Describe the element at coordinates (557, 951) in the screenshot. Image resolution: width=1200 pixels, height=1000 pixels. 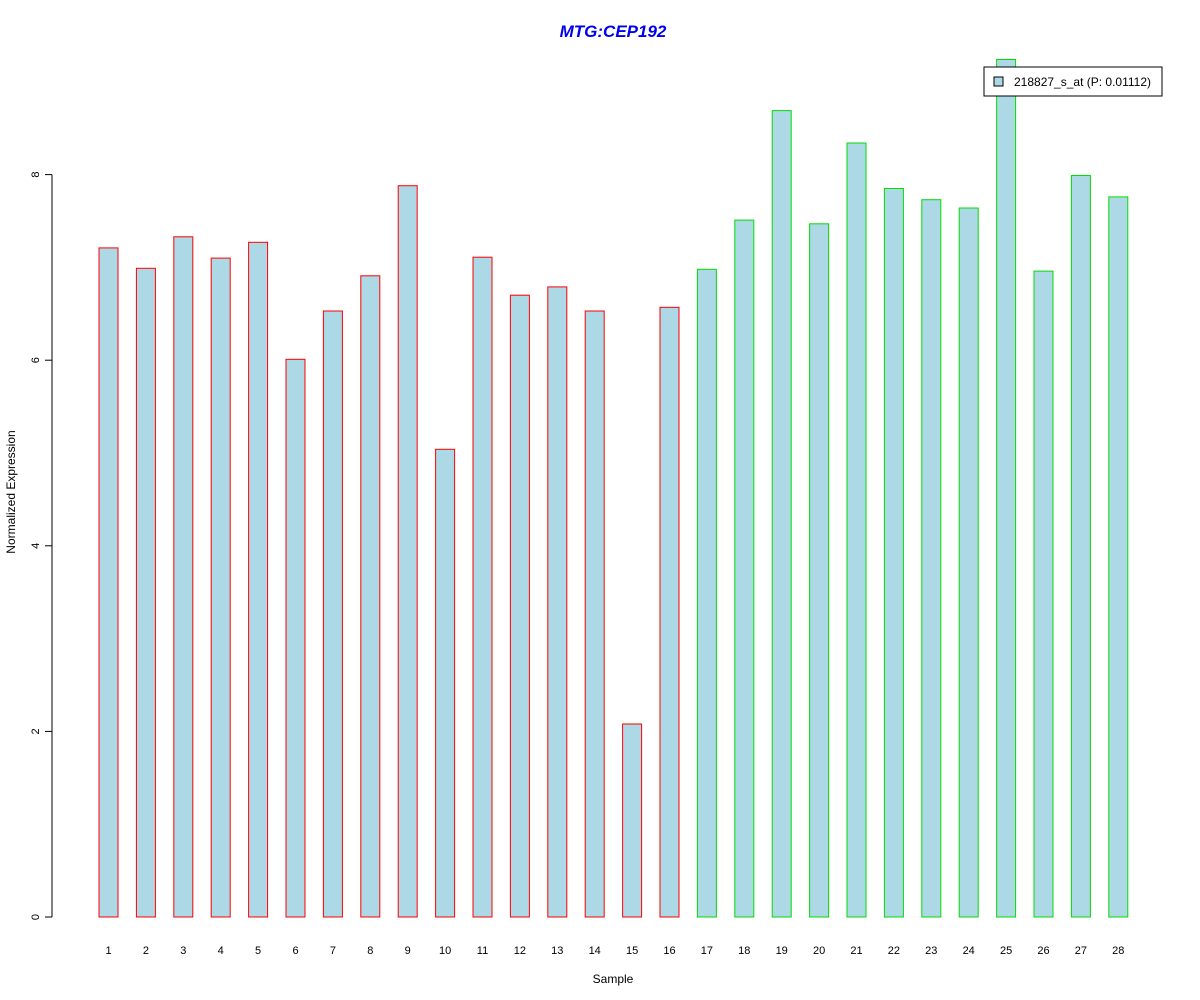
I see `x-tick-label: 13` at that location.